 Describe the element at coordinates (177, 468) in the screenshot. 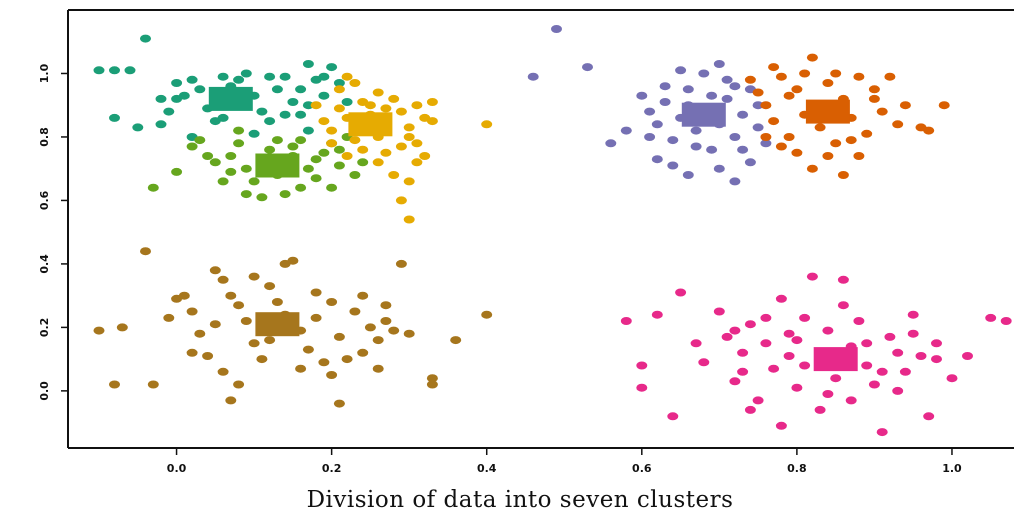

I see `x-tick-label: 0.0` at that location.